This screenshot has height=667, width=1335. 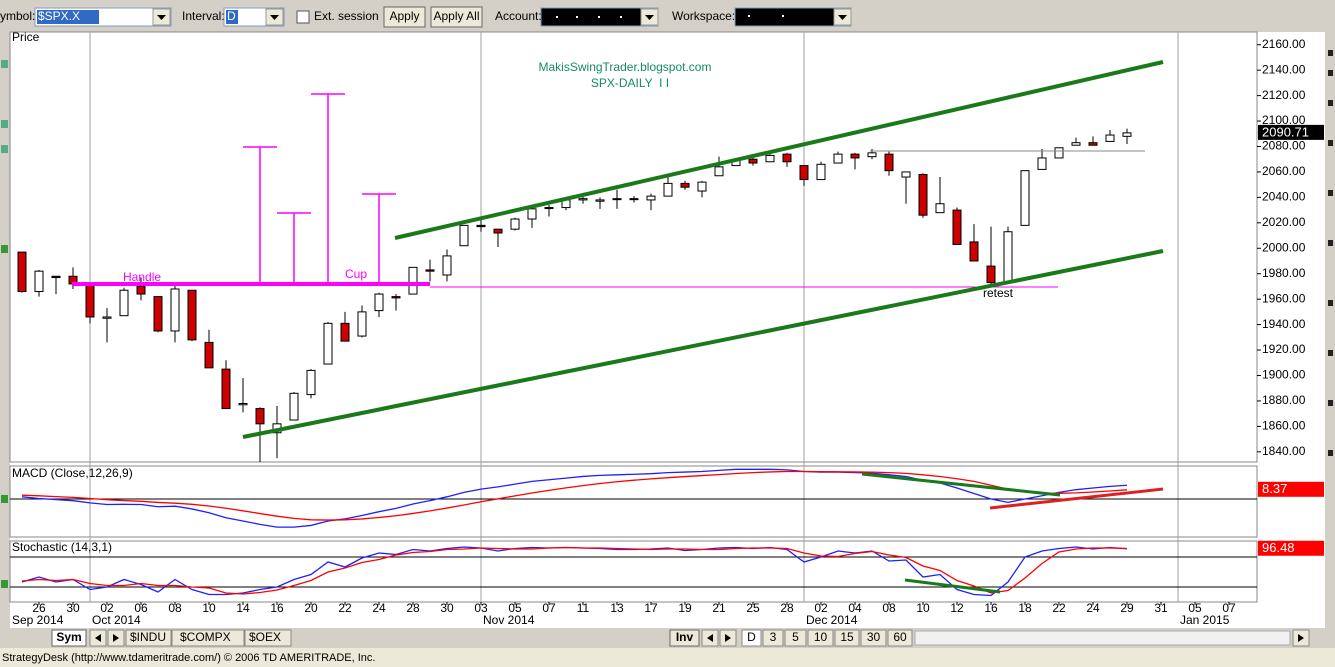 I want to click on last-value-box, so click(x=1291, y=548).